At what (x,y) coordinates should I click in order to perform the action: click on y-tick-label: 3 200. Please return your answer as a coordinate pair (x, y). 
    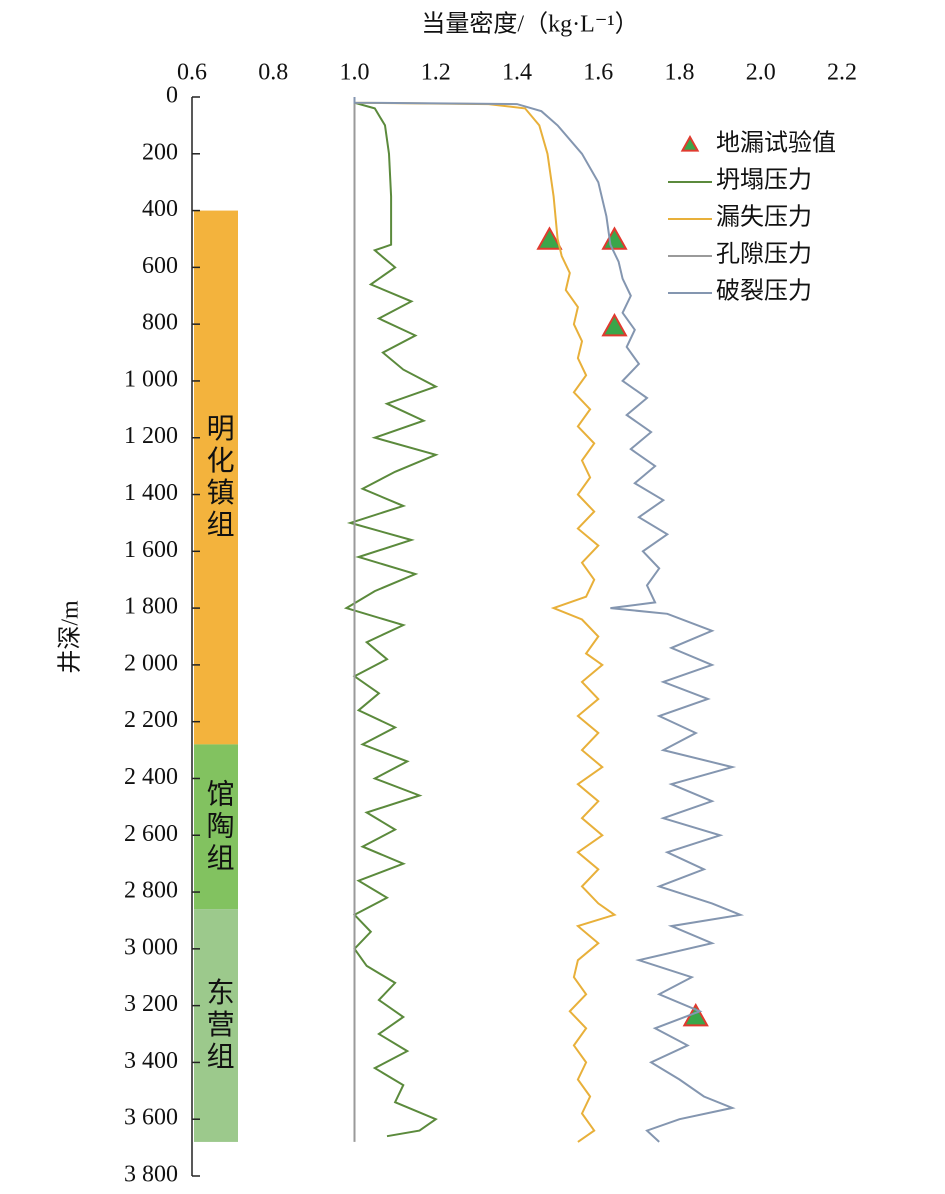
    Looking at the image, I should click on (151, 1004).